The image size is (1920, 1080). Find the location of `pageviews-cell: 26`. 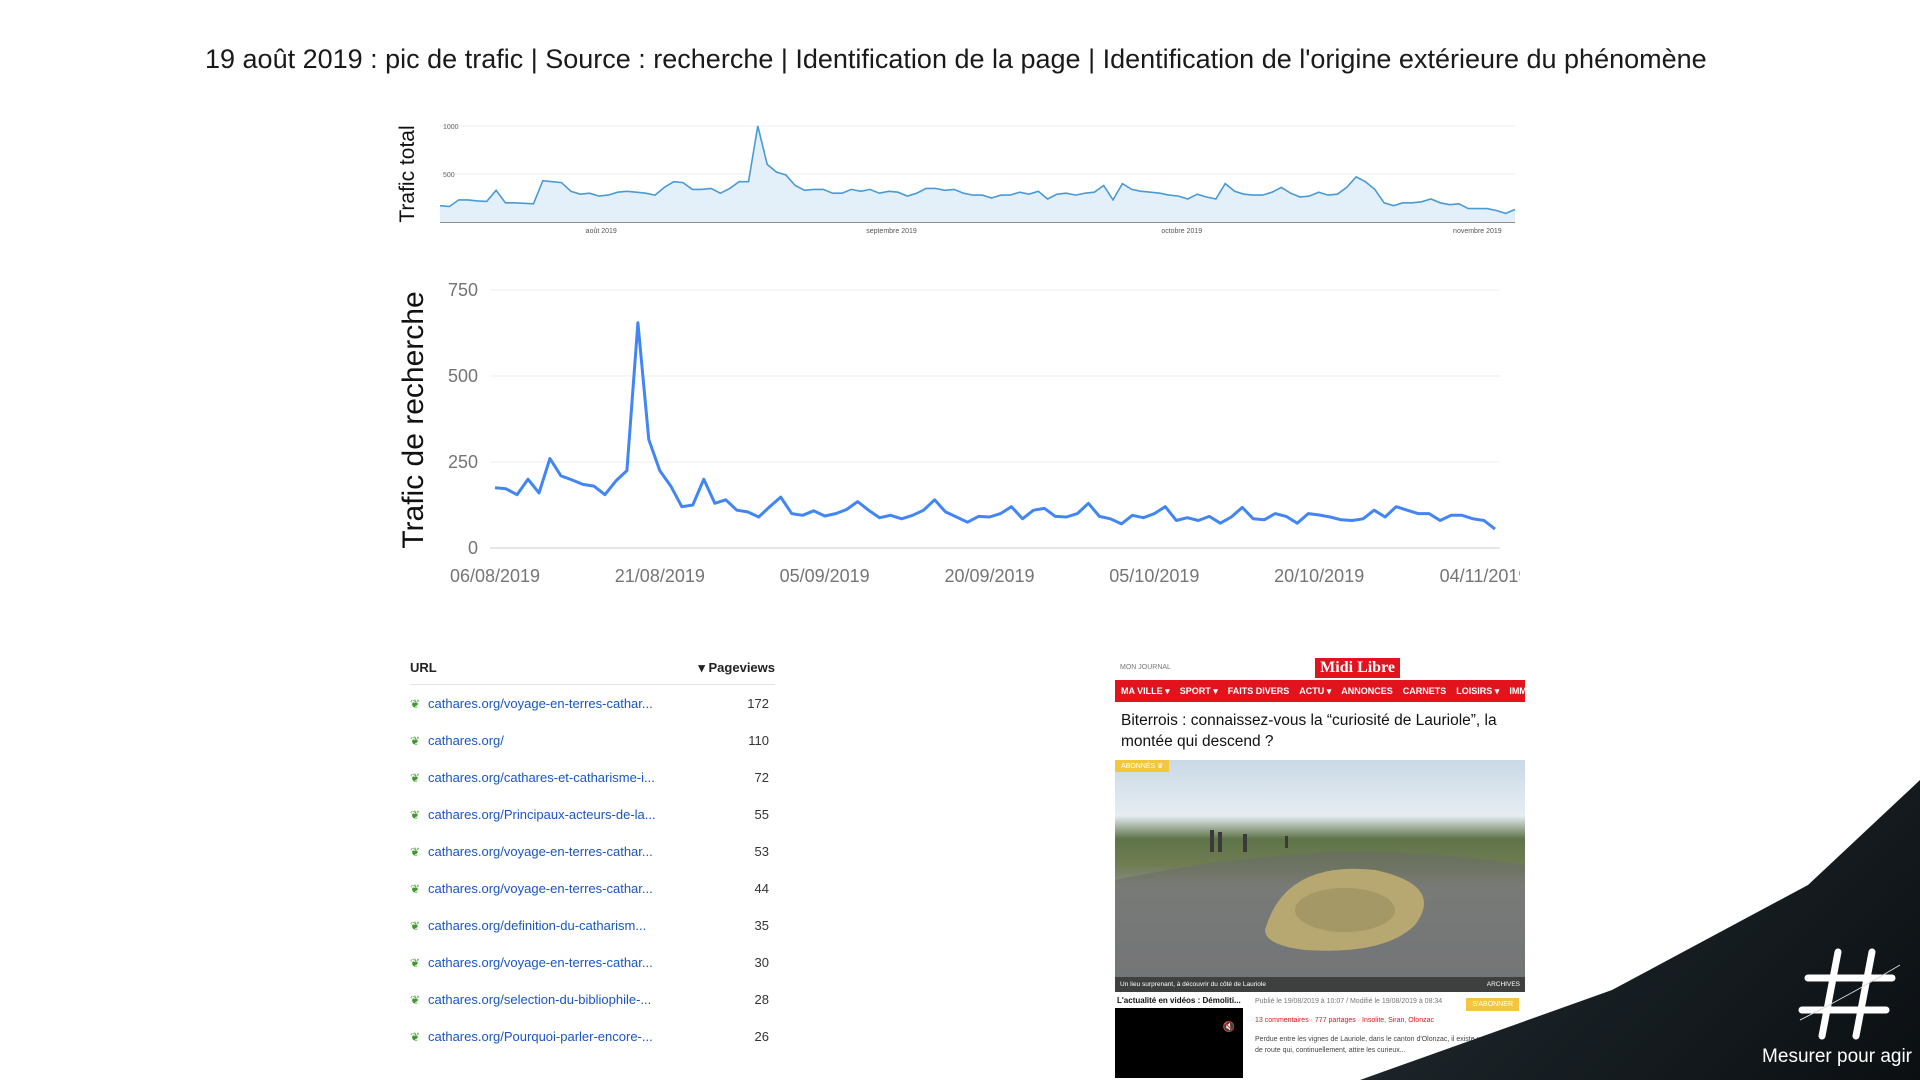

pageviews-cell: 26 is located at coordinates (761, 1036).